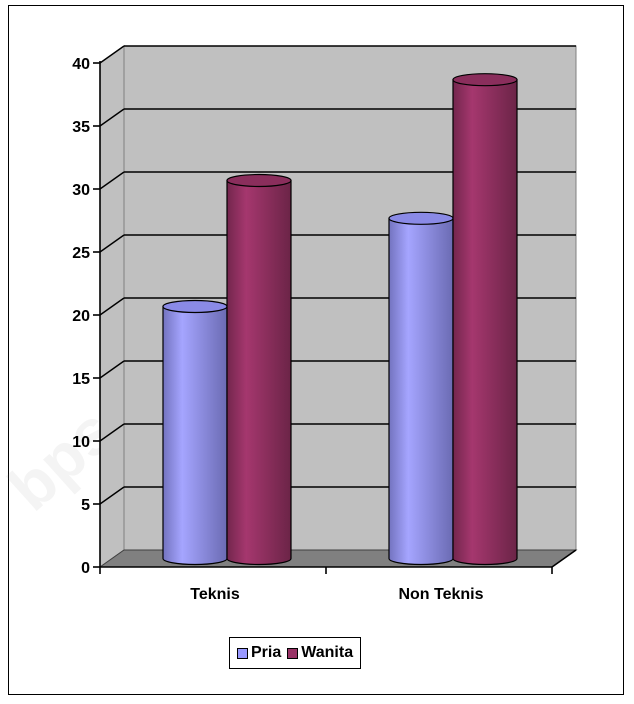  Describe the element at coordinates (81, 190) in the screenshot. I see `y-tick-label: 30` at that location.